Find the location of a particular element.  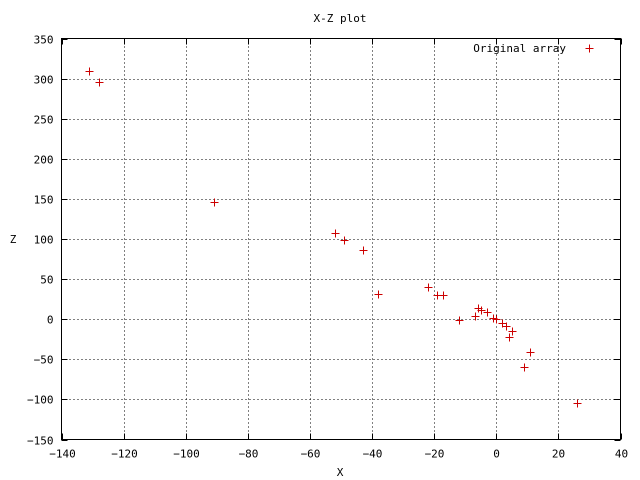

x-tick-label: 40 is located at coordinates (621, 454).